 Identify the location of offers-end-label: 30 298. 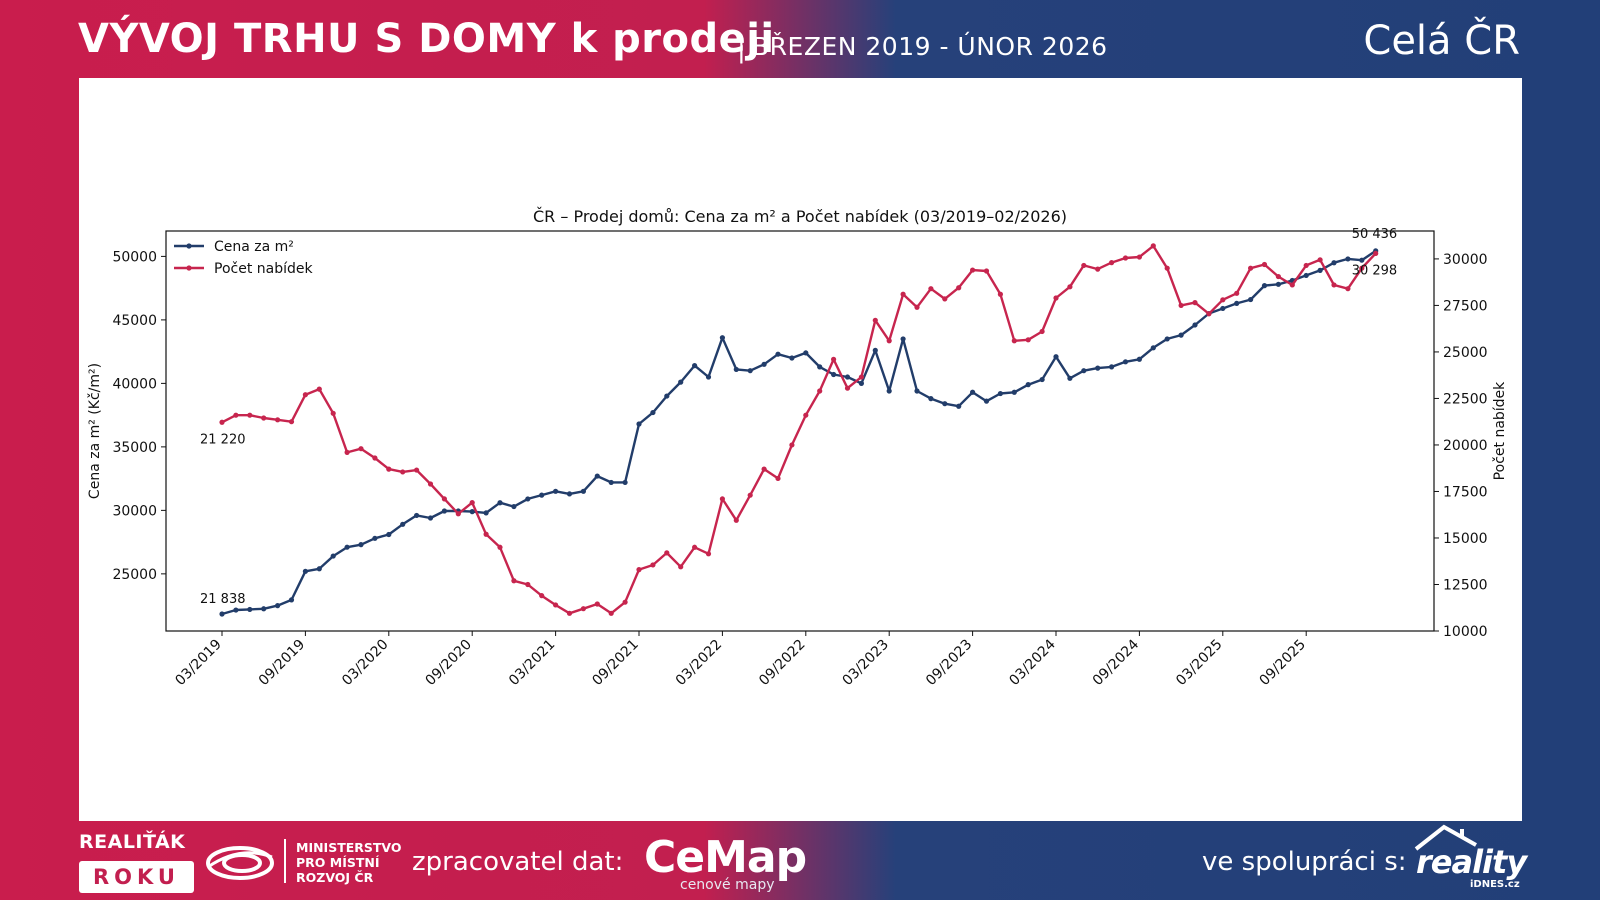
(1375, 270).